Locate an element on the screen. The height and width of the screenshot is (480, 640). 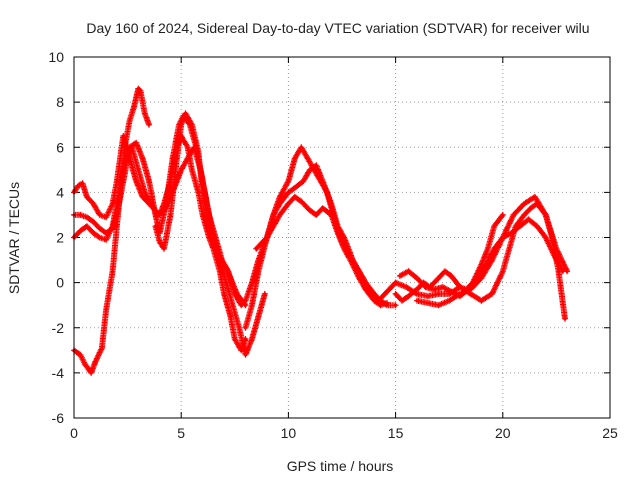
y-tick-label: -4 is located at coordinates (58, 373).